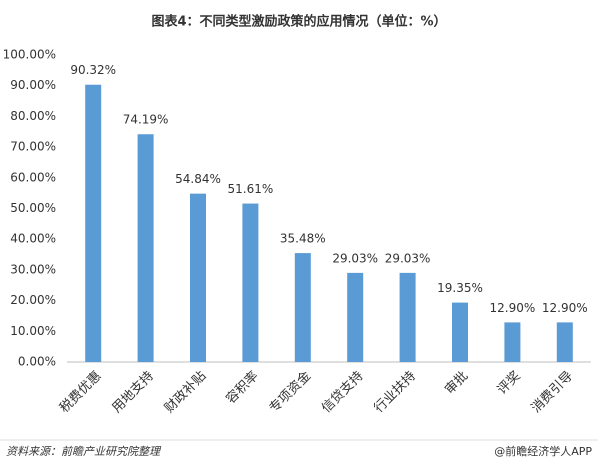  Describe the element at coordinates (37, 362) in the screenshot. I see `y-tick-label: 0.00%` at that location.